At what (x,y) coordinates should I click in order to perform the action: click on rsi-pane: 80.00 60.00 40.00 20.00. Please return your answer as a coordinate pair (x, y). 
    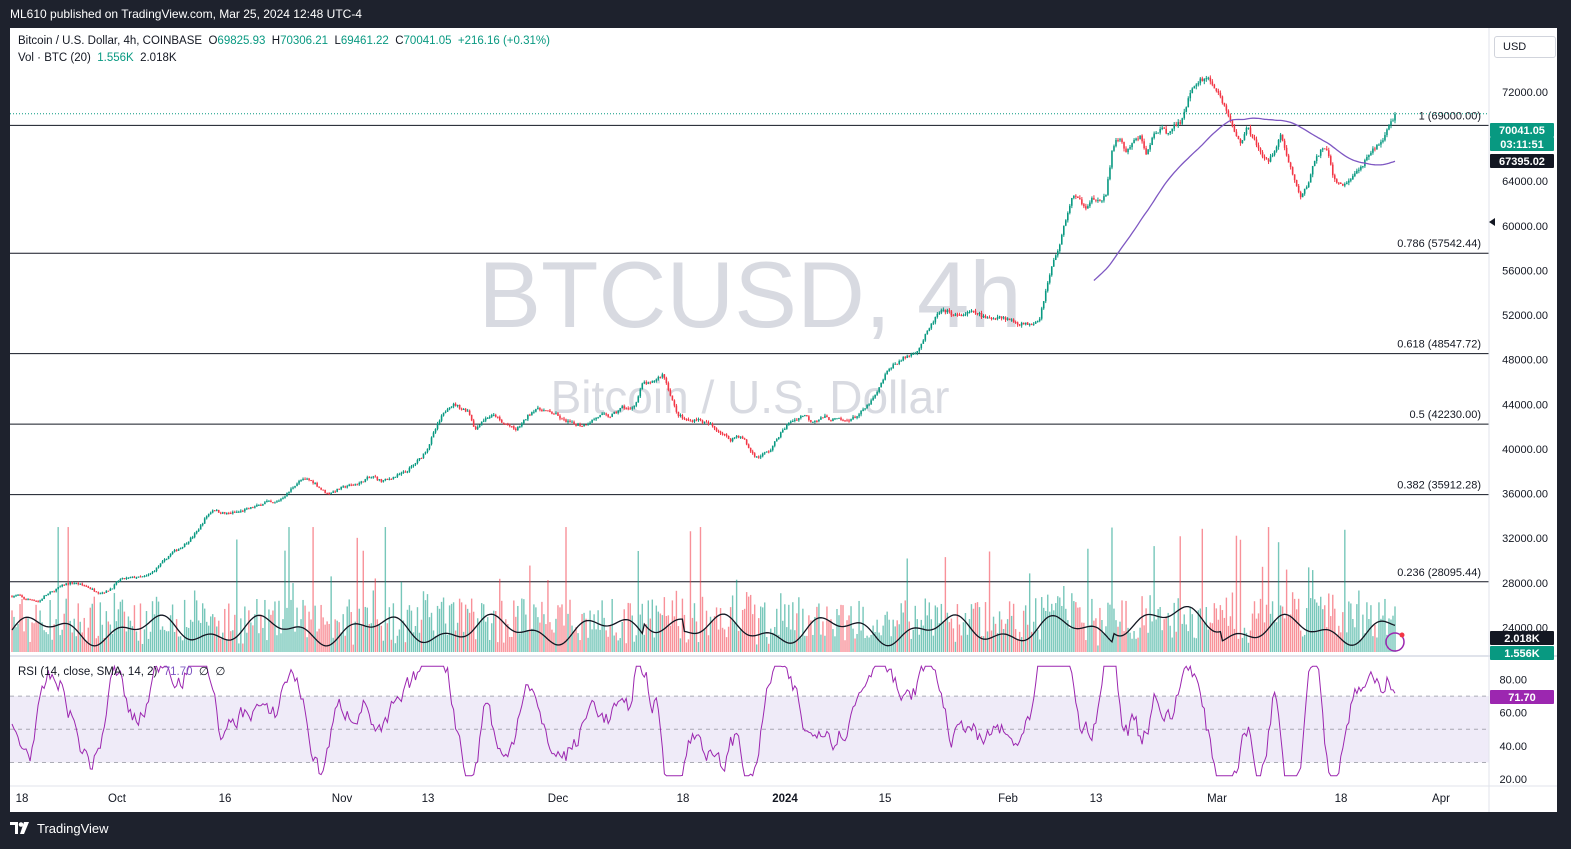
    Looking at the image, I should click on (768, 725).